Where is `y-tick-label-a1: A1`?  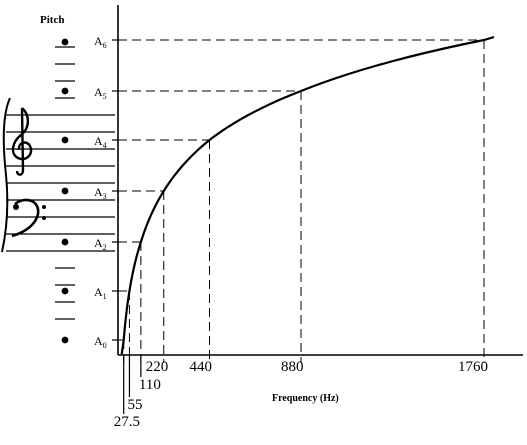
y-tick-label-a1: A1 is located at coordinates (100, 293).